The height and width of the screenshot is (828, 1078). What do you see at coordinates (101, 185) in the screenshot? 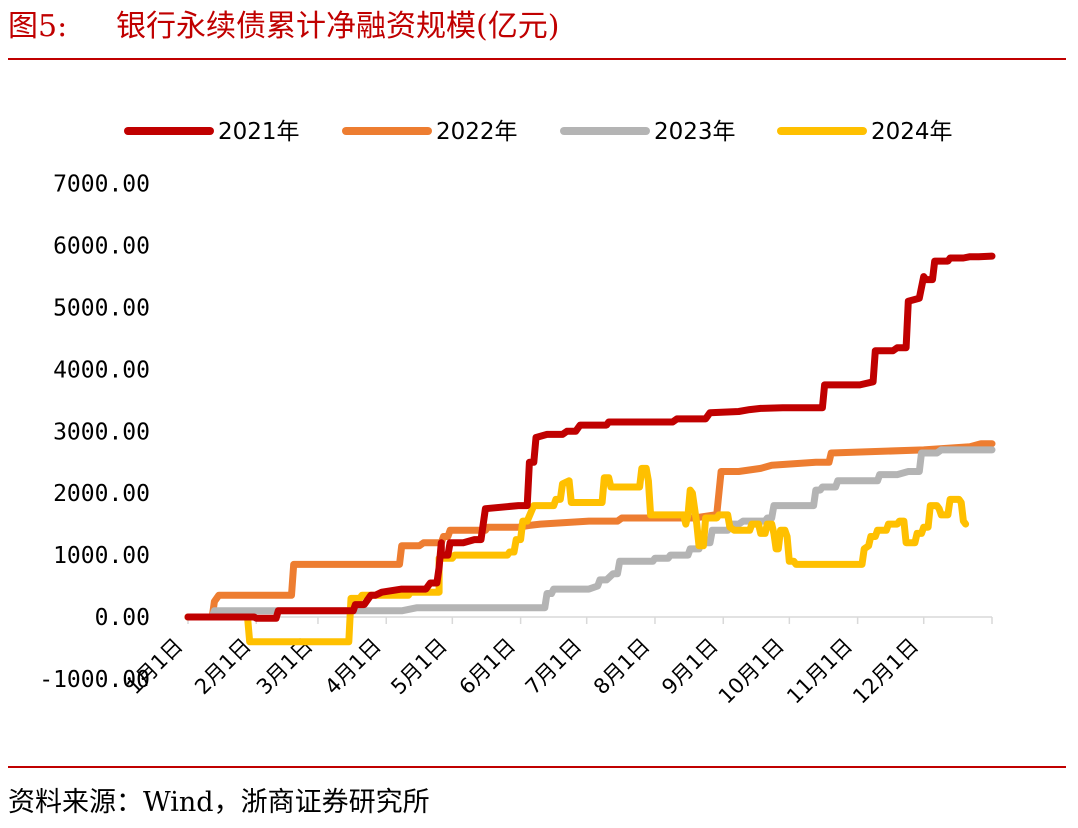
I see `y-tick-label: 7000.00` at bounding box center [101, 185].